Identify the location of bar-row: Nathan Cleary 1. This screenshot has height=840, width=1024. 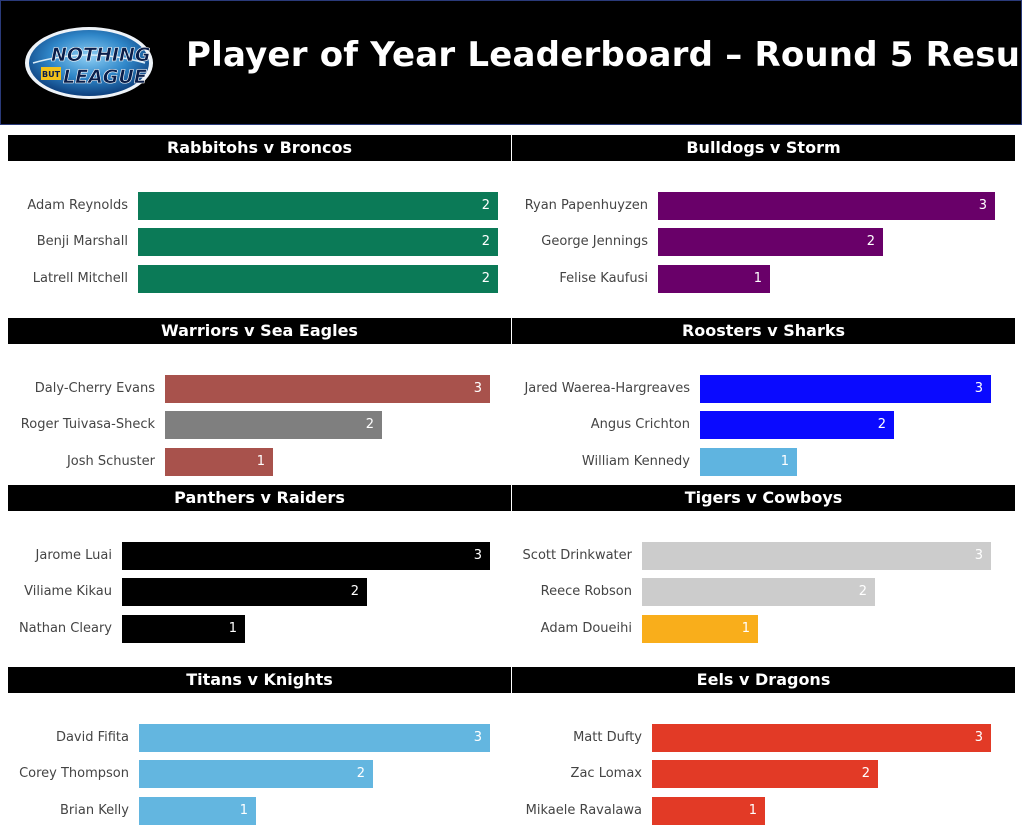
(259, 629).